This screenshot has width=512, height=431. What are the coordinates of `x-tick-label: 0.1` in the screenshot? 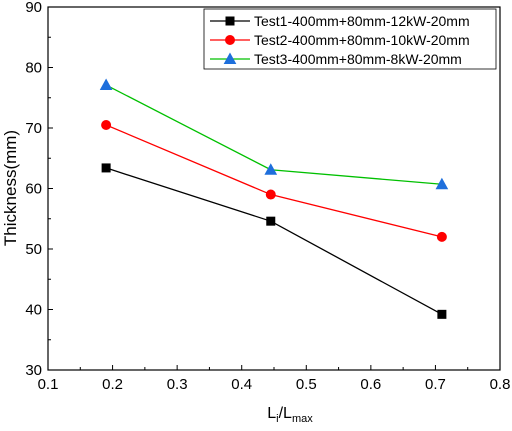 It's located at (48, 384).